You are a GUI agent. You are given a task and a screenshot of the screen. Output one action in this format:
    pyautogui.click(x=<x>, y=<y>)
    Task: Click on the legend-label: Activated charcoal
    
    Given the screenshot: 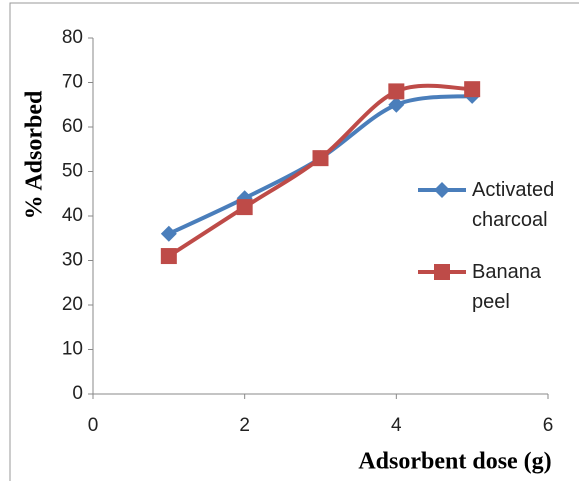 What is the action you would take?
    pyautogui.click(x=513, y=205)
    